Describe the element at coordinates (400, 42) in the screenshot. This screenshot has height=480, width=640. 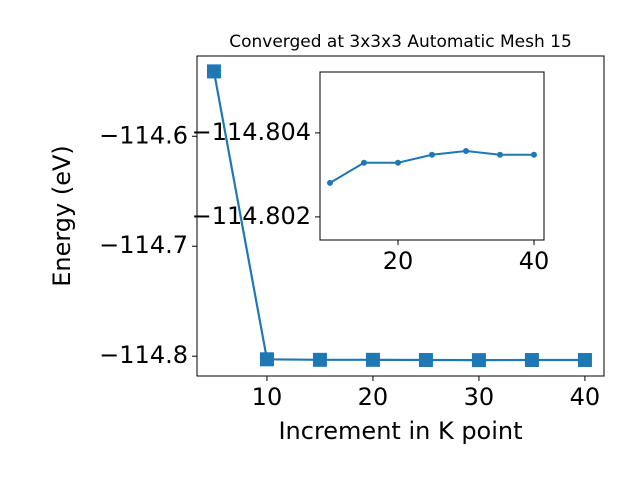
I see `chart-title: Converged at 3x3x3 Automatic Mesh 15` at that location.